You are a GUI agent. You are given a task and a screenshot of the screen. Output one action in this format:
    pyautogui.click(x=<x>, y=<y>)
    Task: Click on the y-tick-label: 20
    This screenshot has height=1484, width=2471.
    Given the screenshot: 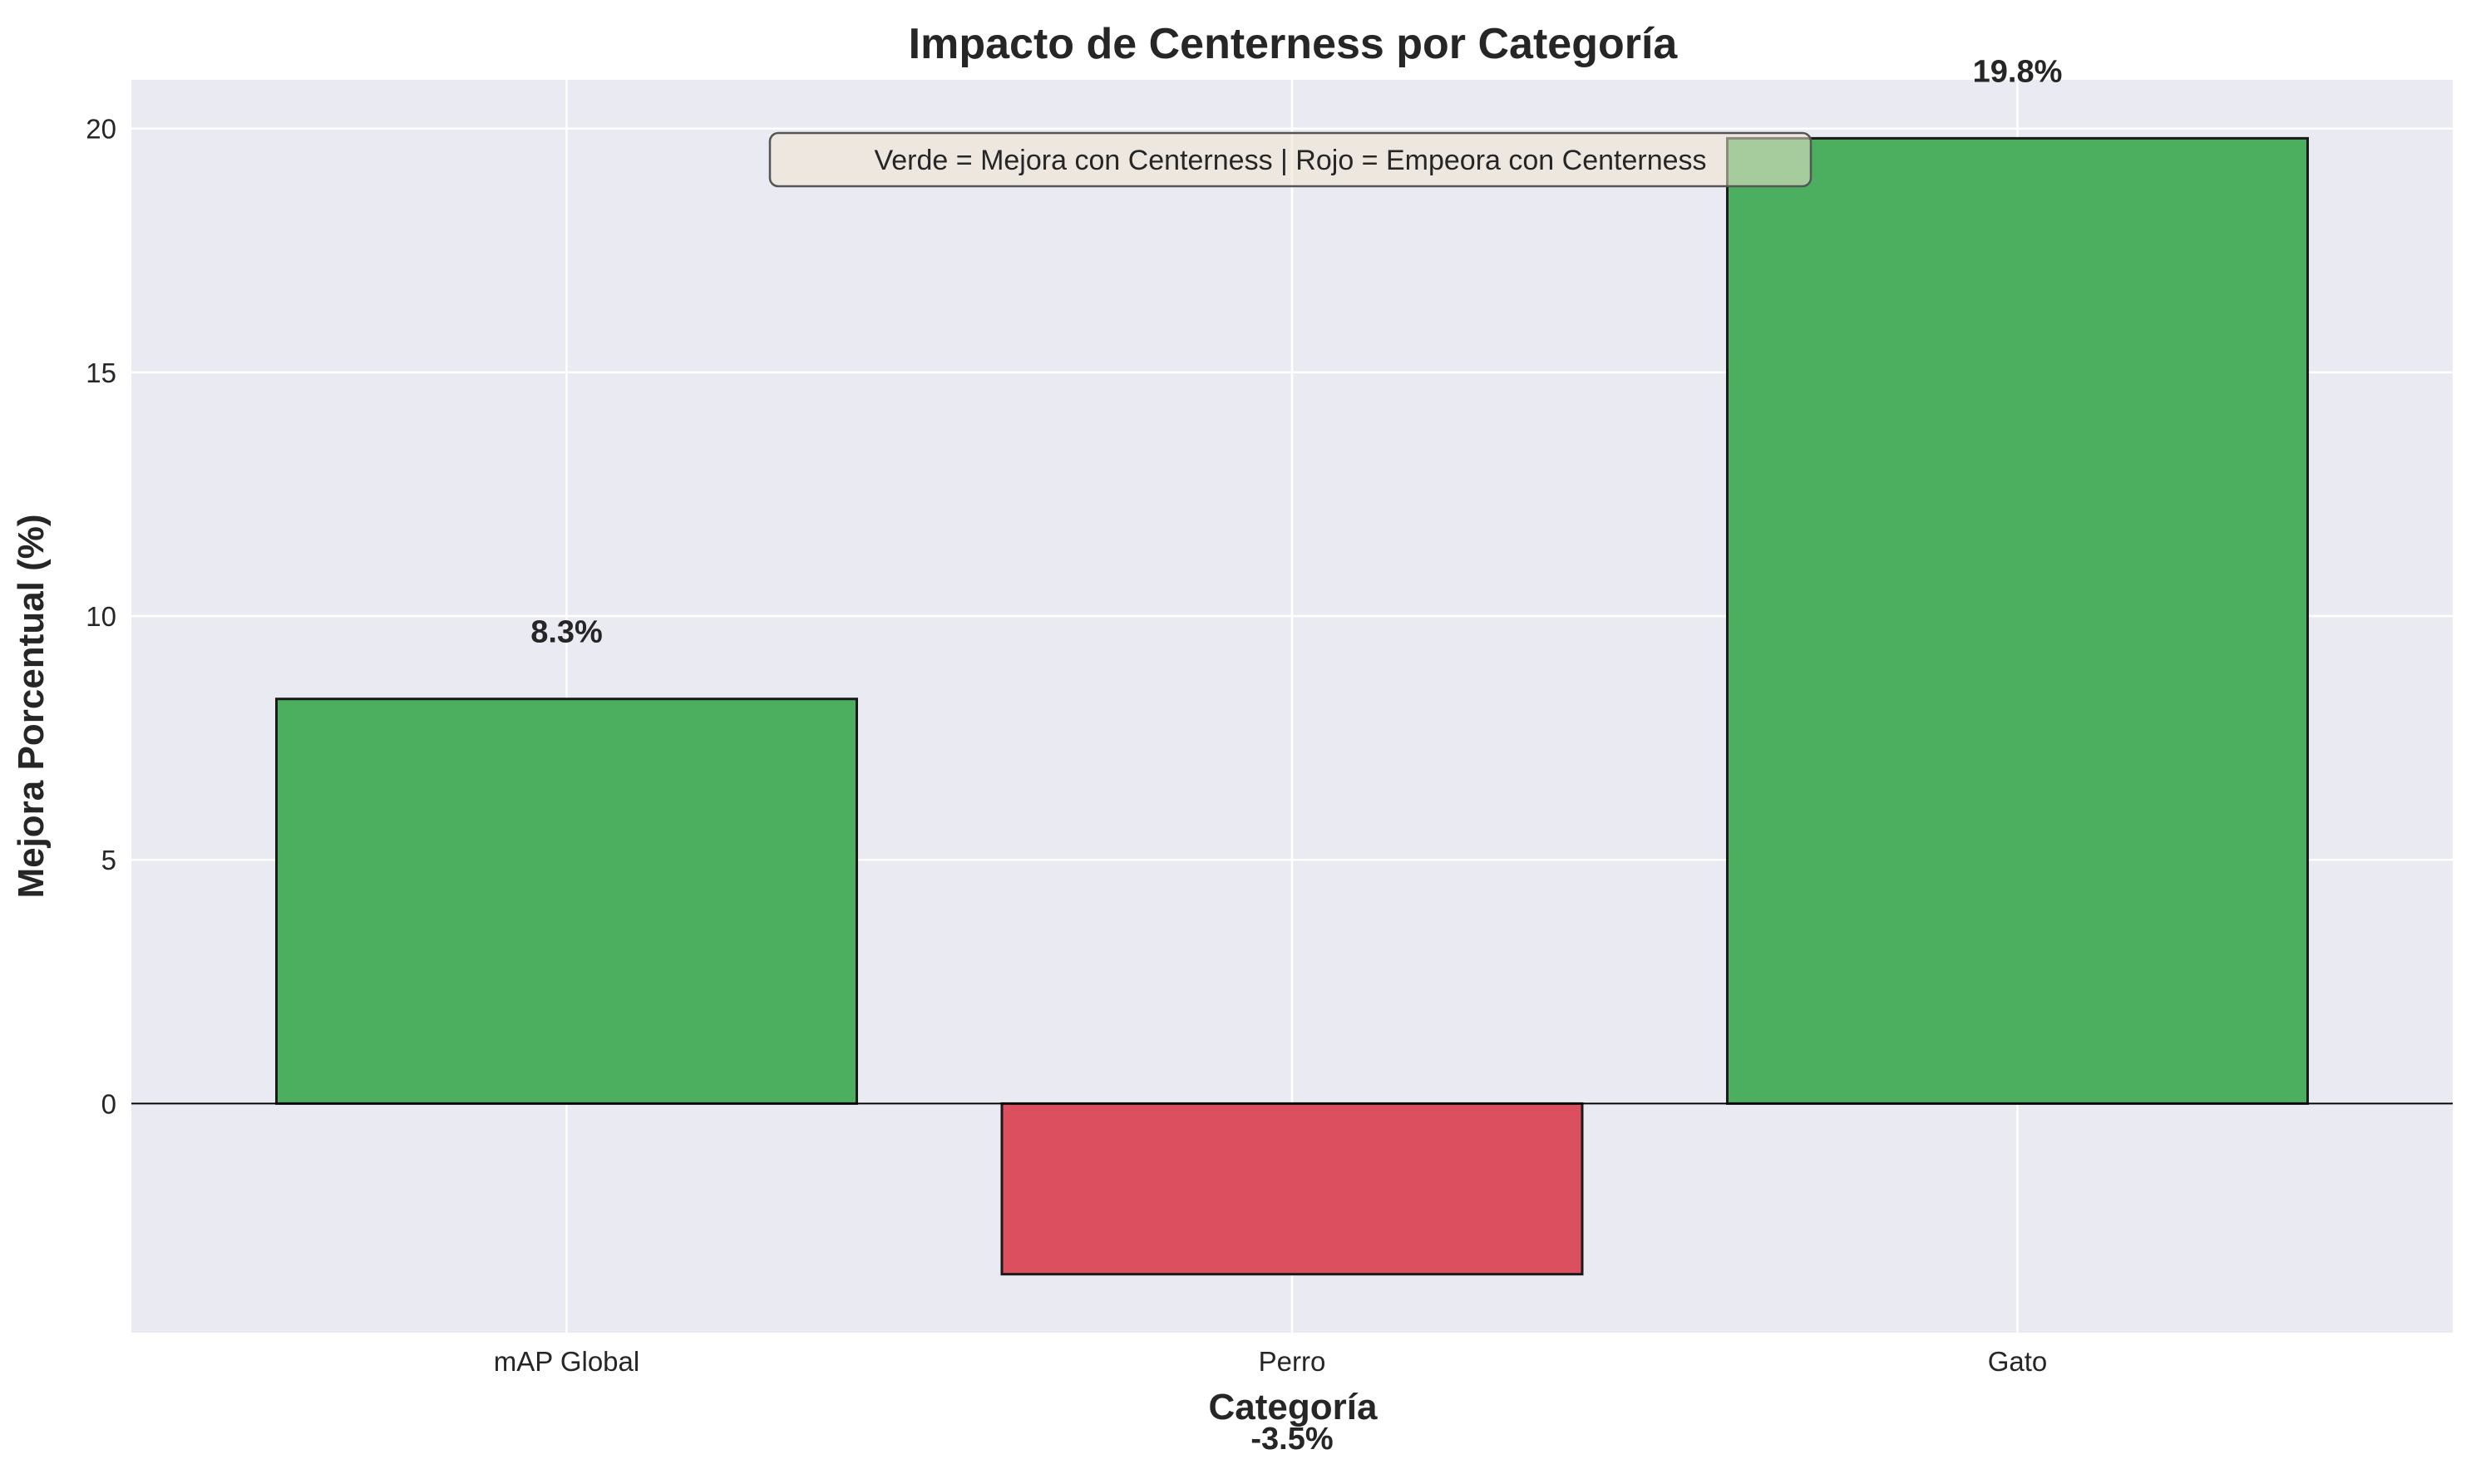 What is the action you would take?
    pyautogui.click(x=101, y=129)
    